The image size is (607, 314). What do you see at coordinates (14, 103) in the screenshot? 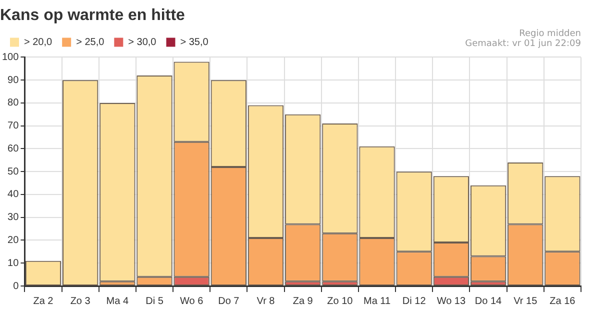
I see `y-tick-label: 80` at bounding box center [14, 103].